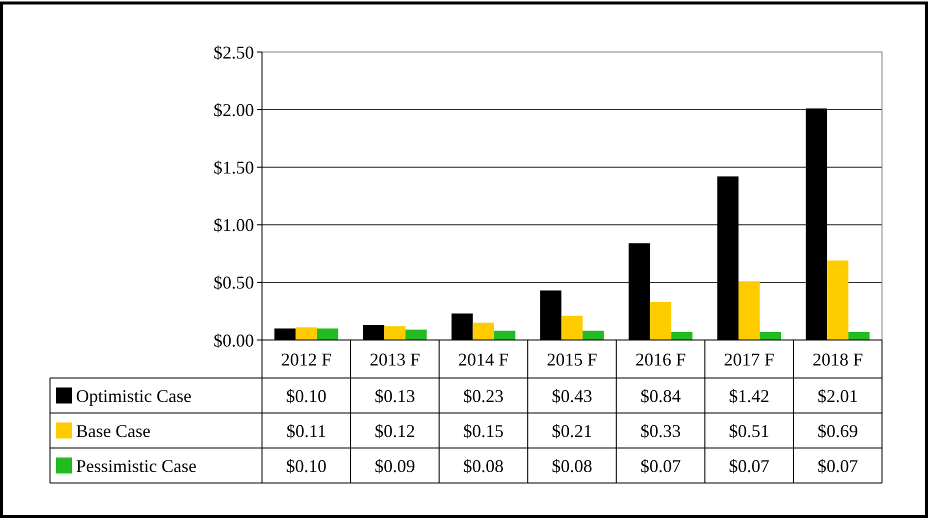 The width and height of the screenshot is (928, 518). I want to click on data-label: $0.23, so click(483, 396).